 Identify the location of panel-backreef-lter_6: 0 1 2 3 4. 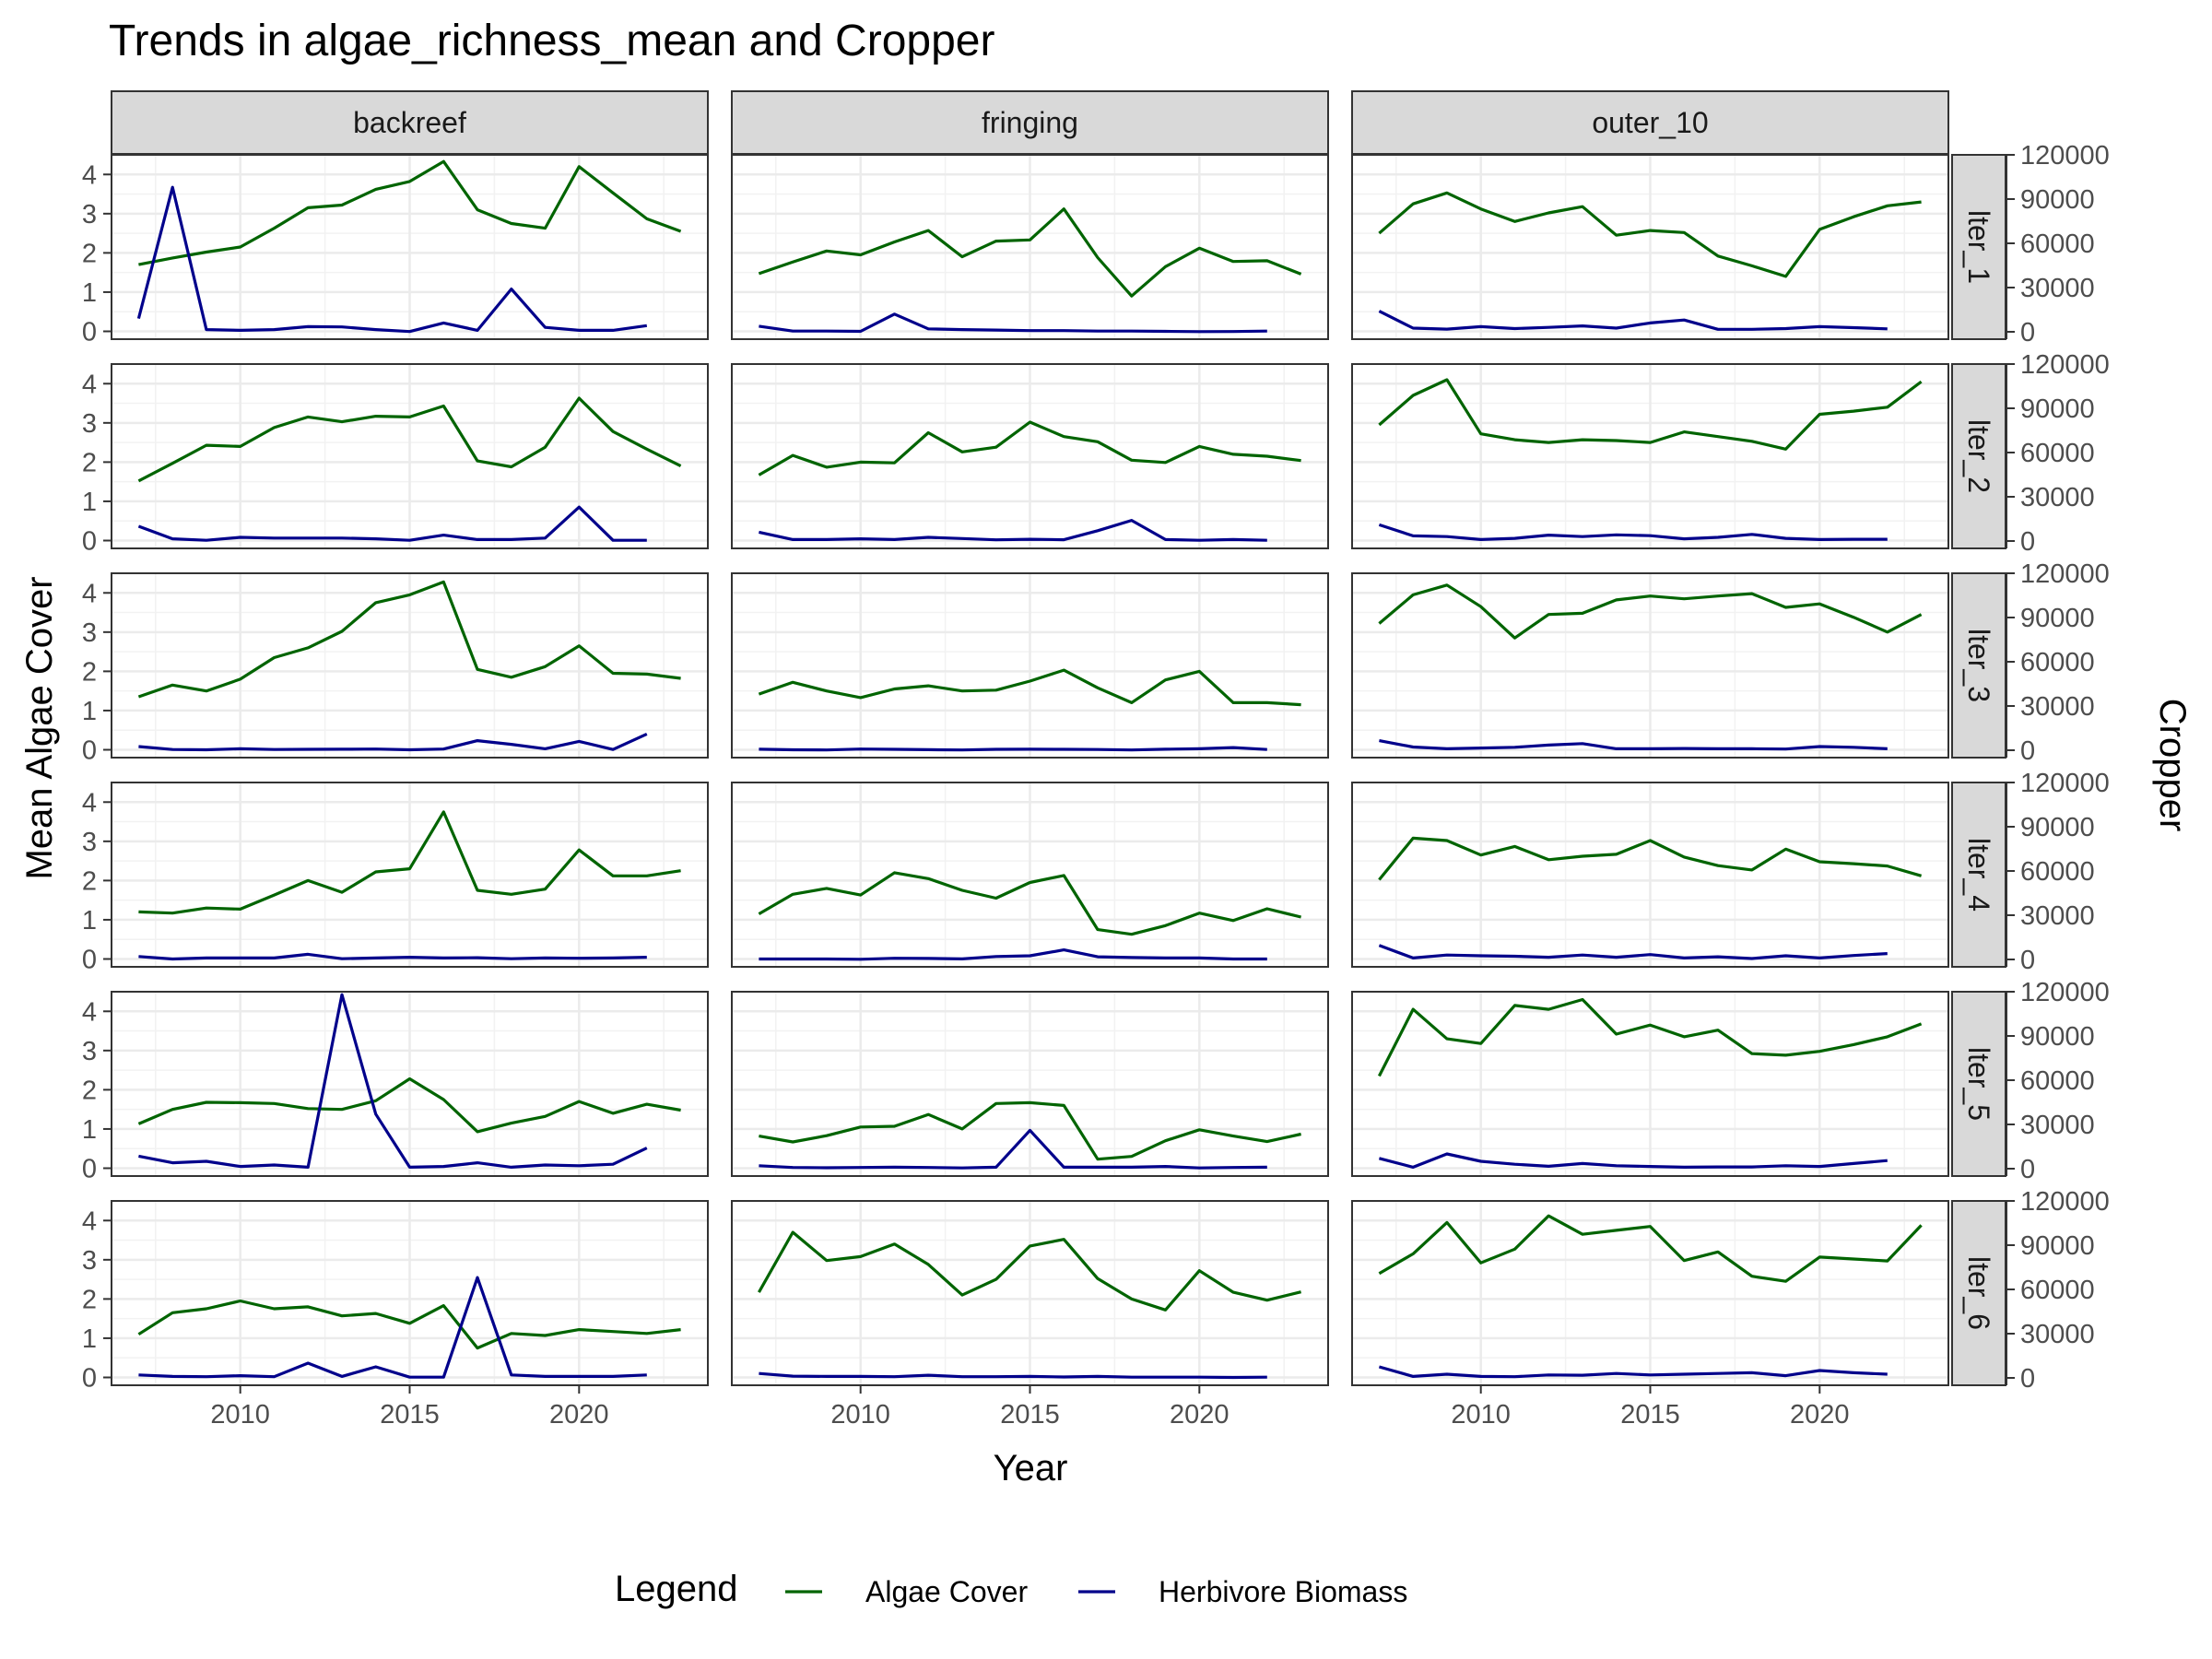
(395, 1296).